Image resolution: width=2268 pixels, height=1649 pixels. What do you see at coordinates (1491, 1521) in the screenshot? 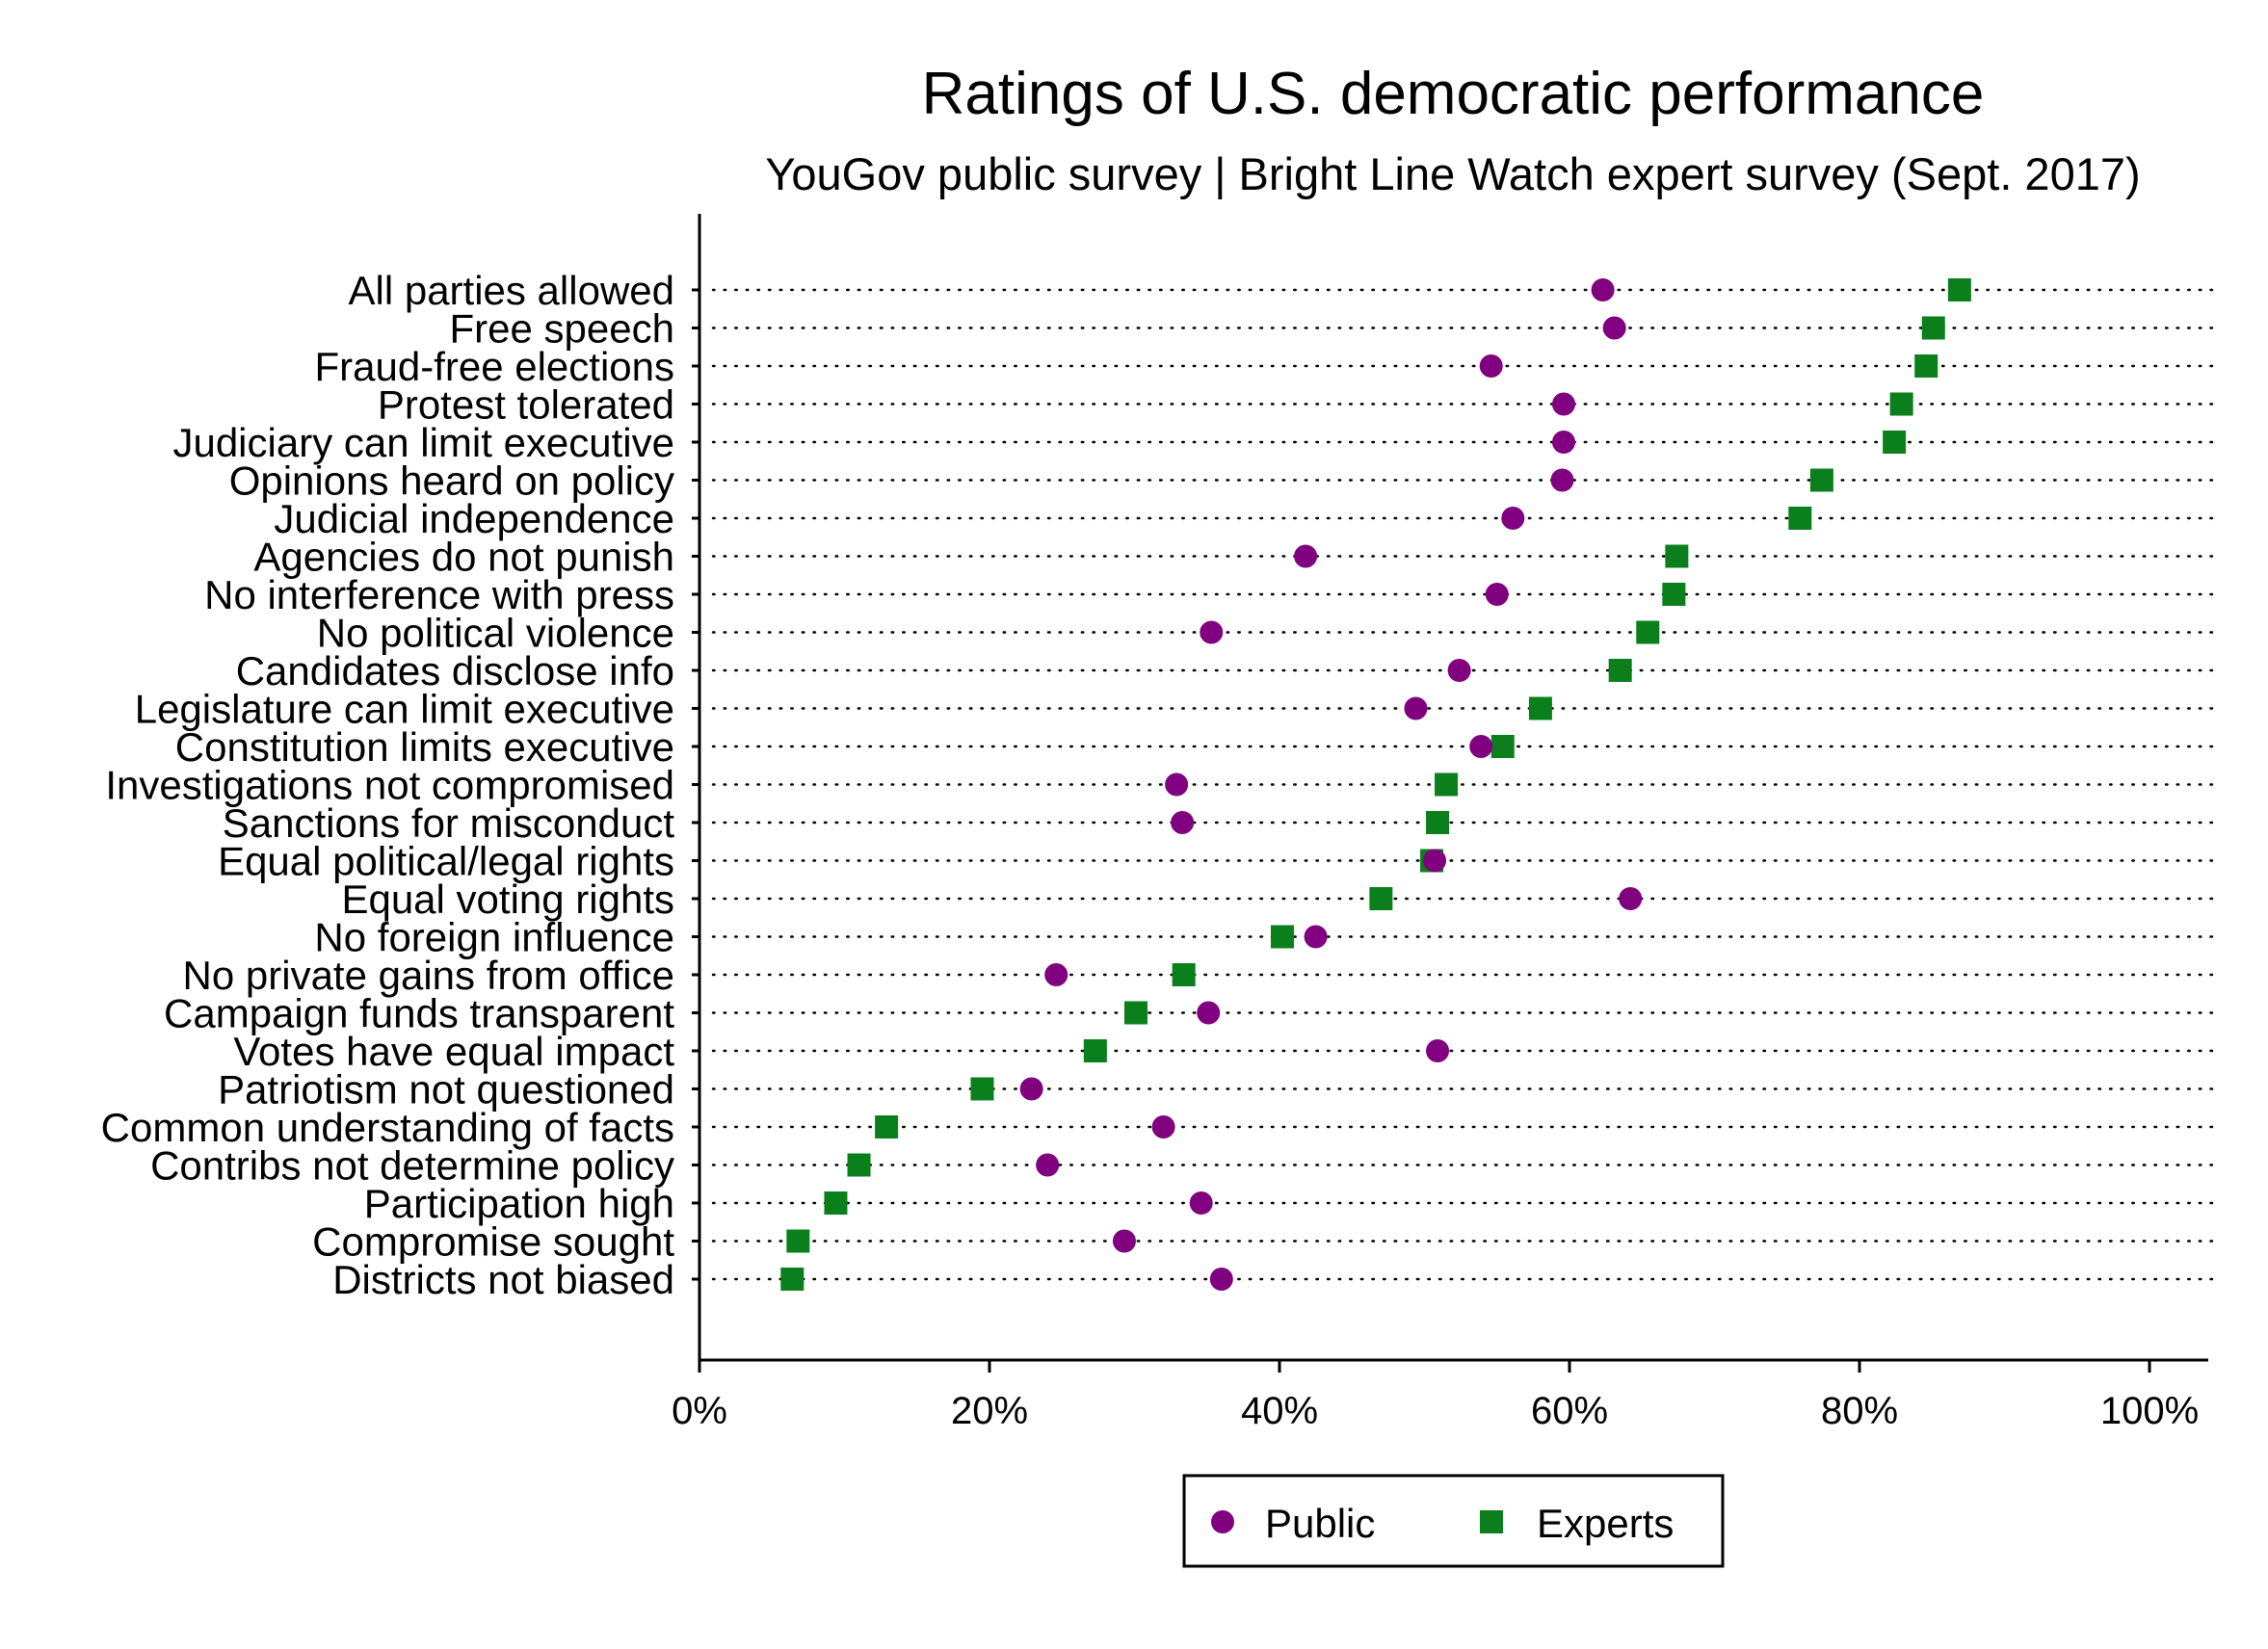
I see `legend-experts-marker` at bounding box center [1491, 1521].